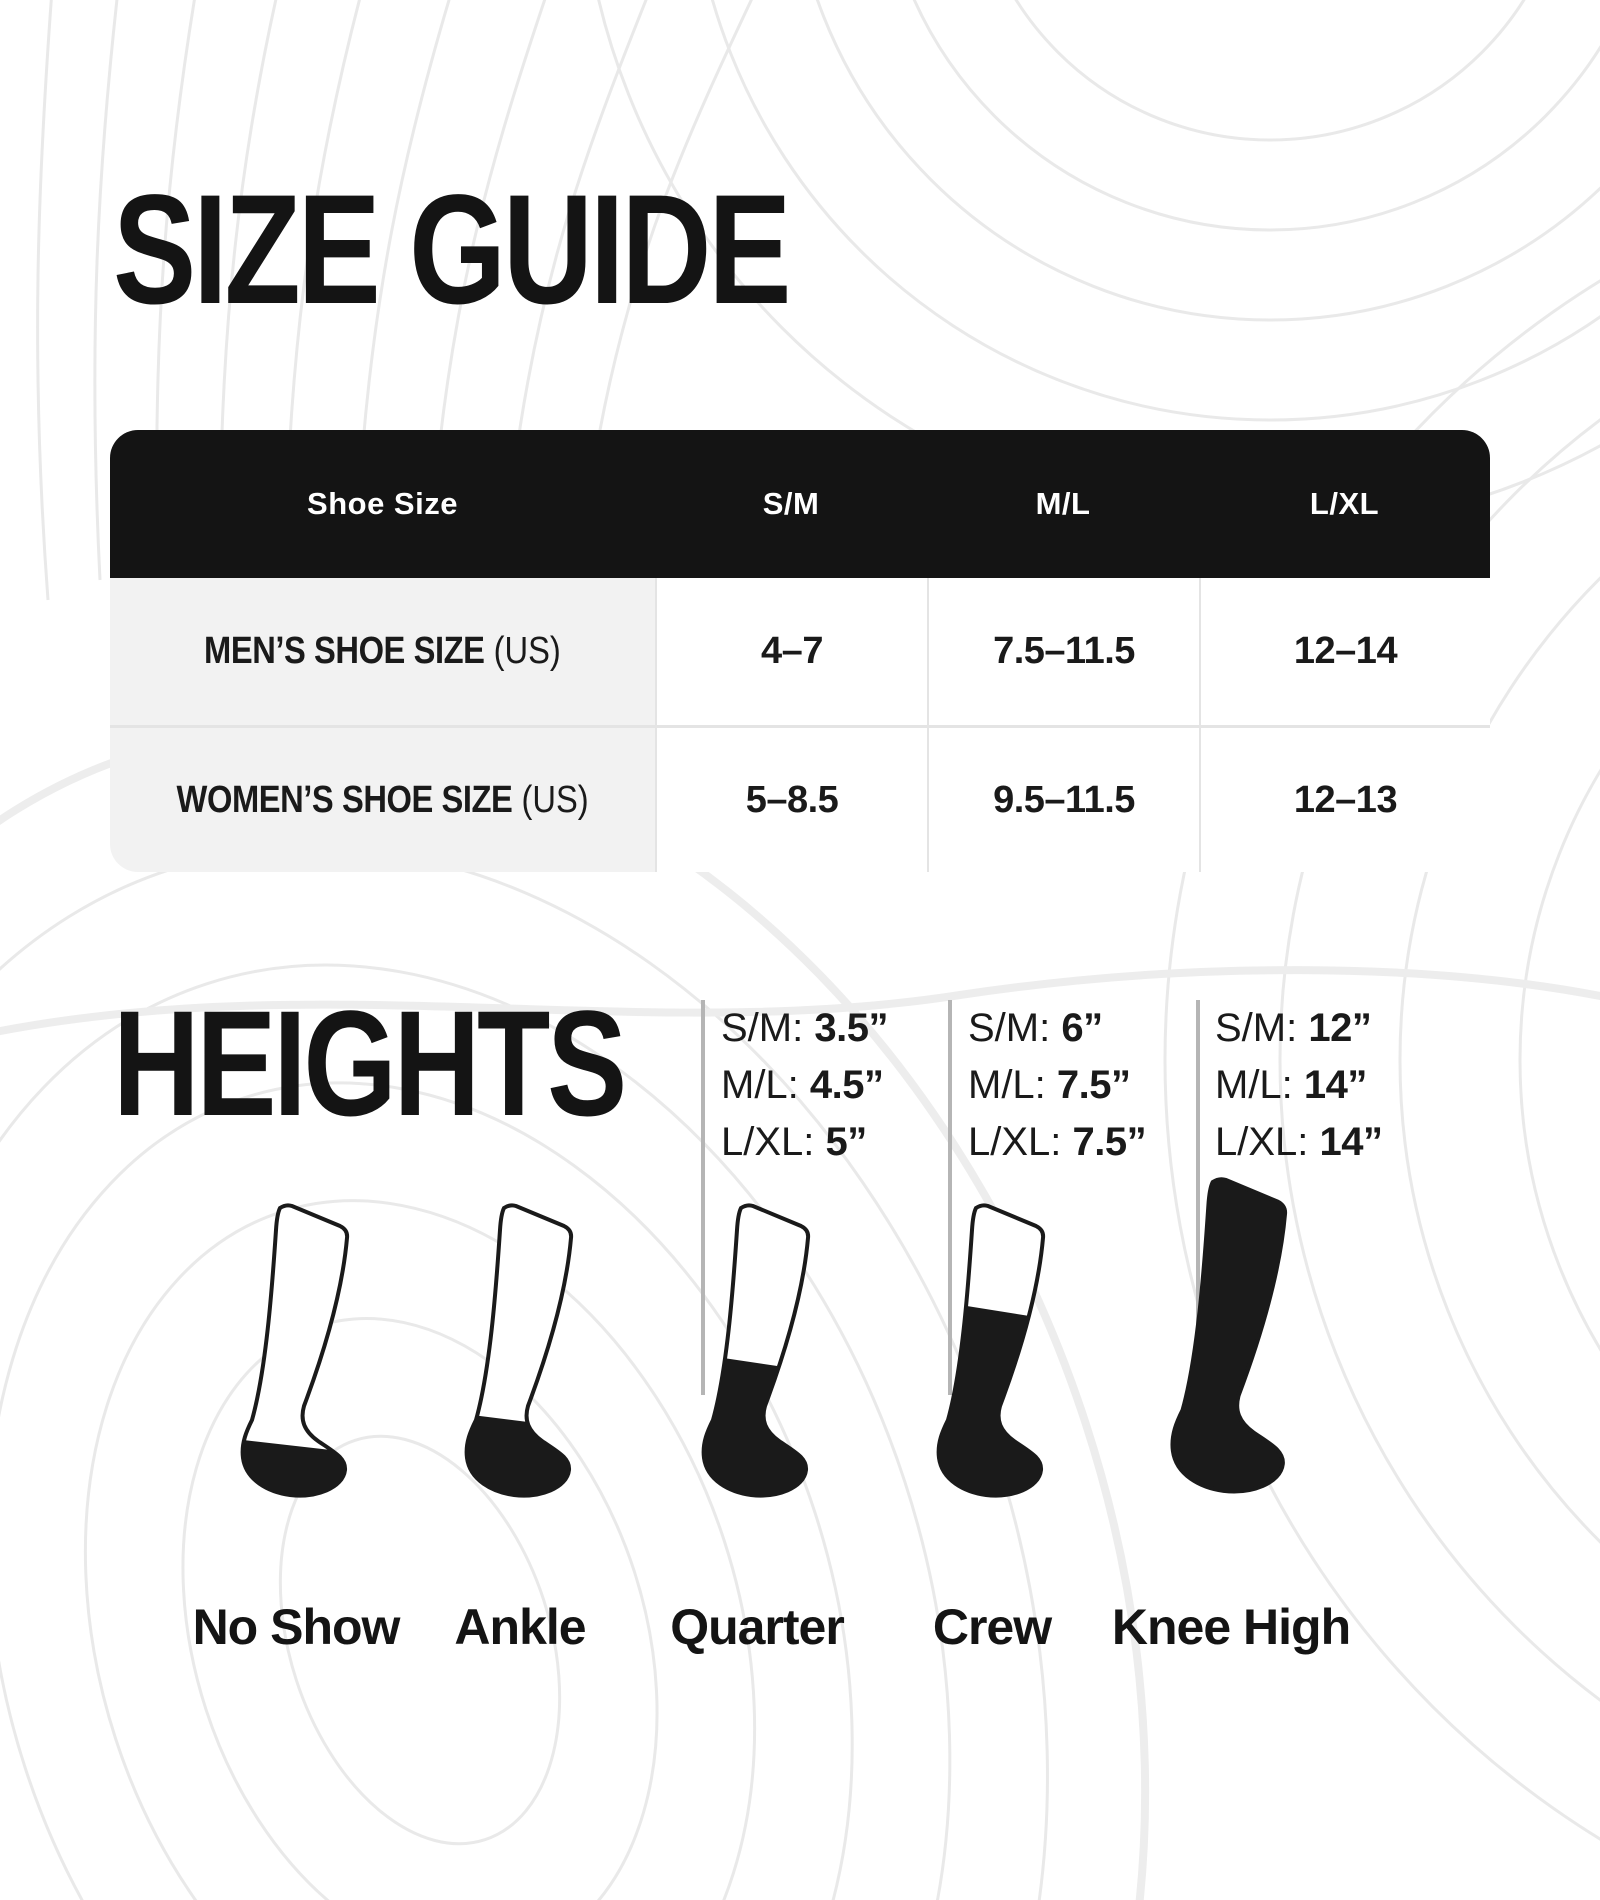  What do you see at coordinates (1109, 1142) in the screenshot?
I see `crew-lxl-value: 7.5”` at bounding box center [1109, 1142].